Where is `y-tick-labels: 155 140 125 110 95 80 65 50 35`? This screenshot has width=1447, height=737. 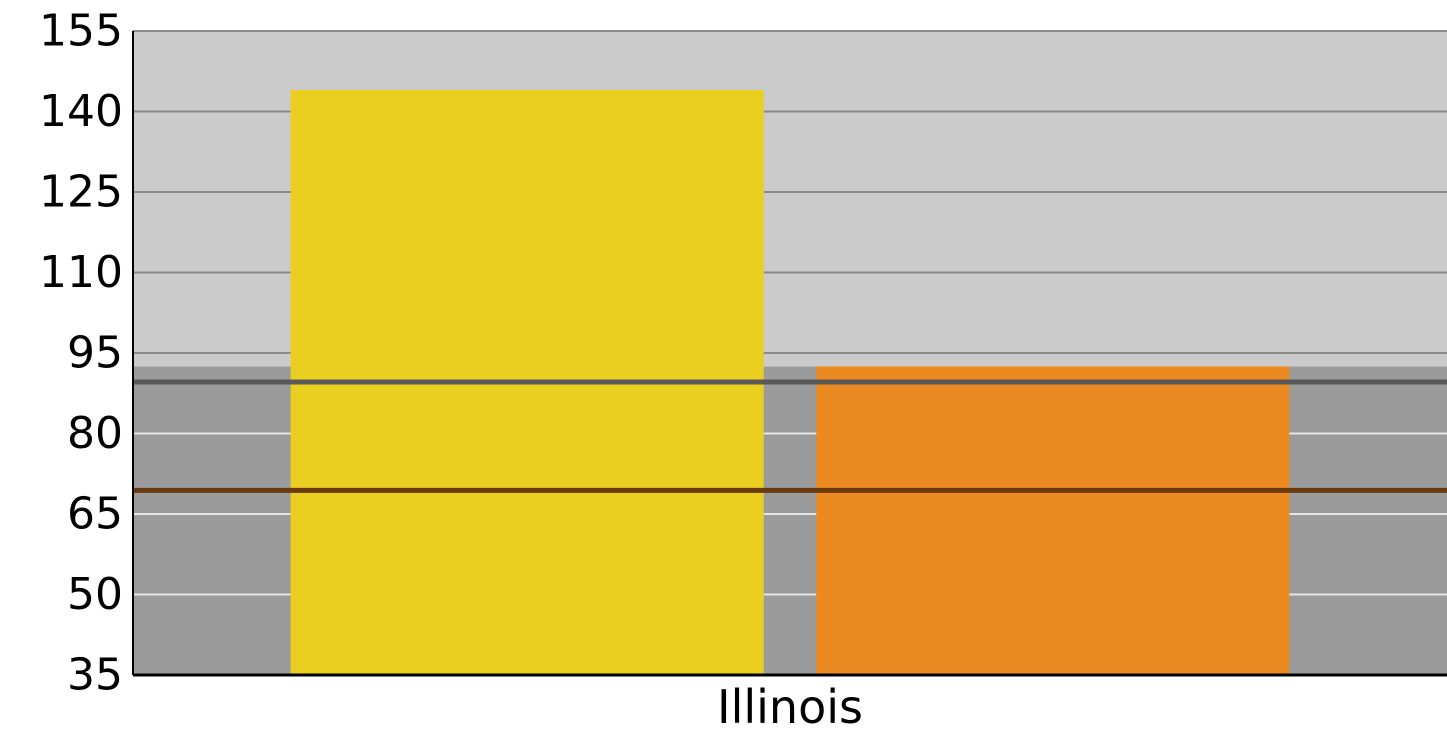
y-tick-labels: 155 140 125 110 95 80 65 50 35 is located at coordinates (81, 353).